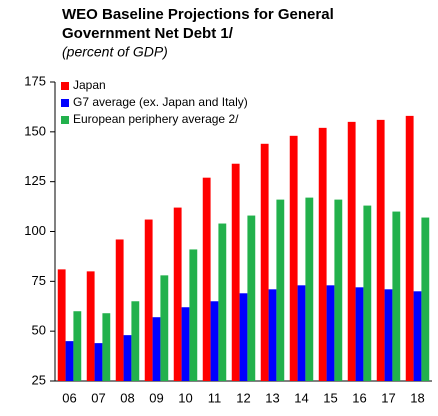 The width and height of the screenshot is (438, 416). Describe the element at coordinates (272, 397) in the screenshot. I see `x-tick-label: 13` at that location.